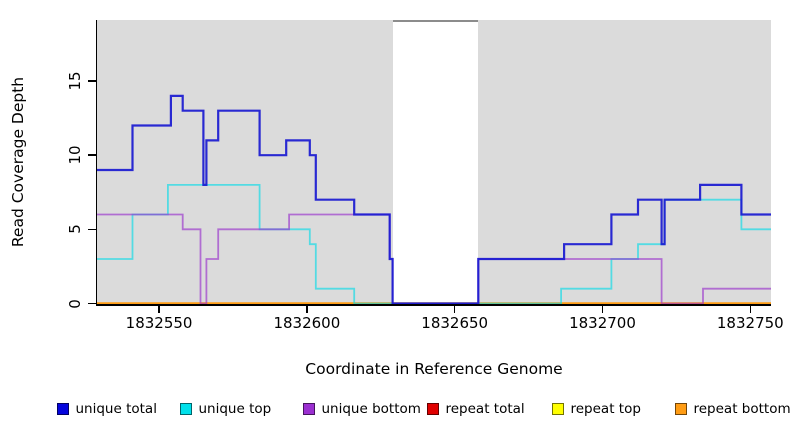 The image size is (792, 432). Describe the element at coordinates (75, 229) in the screenshot. I see `y-tick-label: 5` at that location.